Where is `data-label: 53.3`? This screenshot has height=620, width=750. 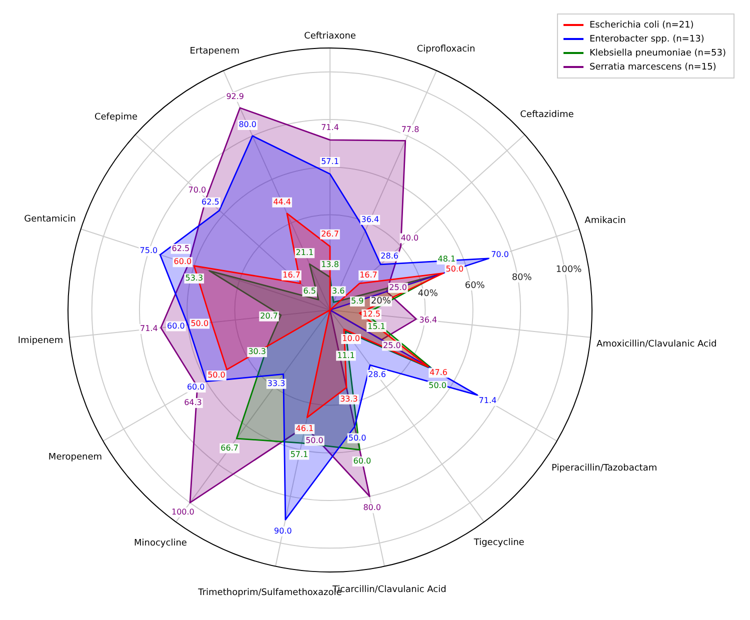 data-label: 53.3 is located at coordinates (194, 278).